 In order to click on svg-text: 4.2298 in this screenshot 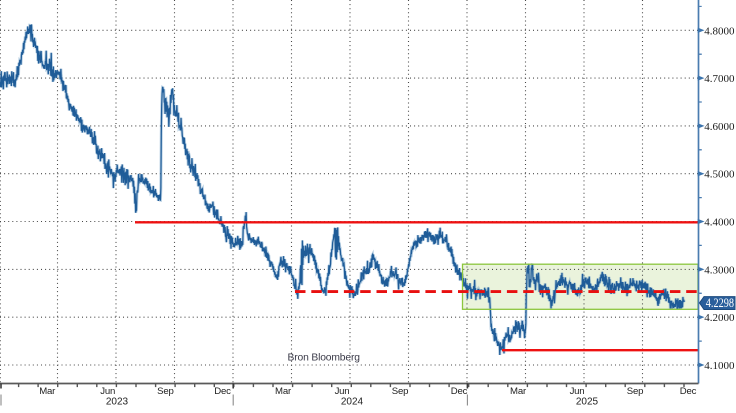, I will do `click(720, 303)`.